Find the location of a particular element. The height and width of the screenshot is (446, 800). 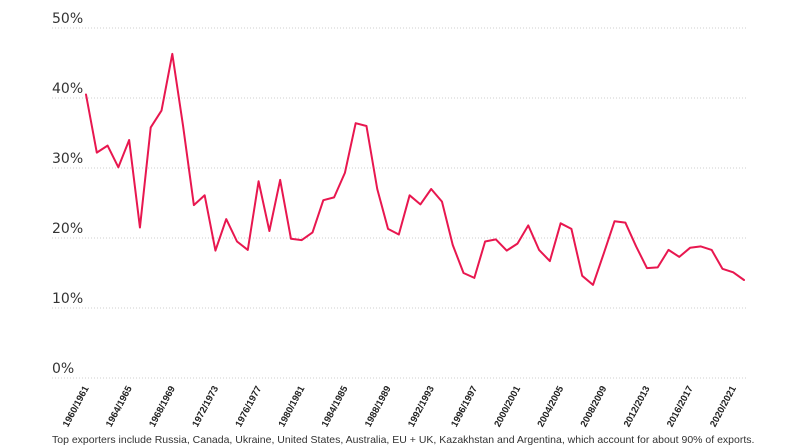

x-tick-label: 1960/1961 is located at coordinates (76, 406).